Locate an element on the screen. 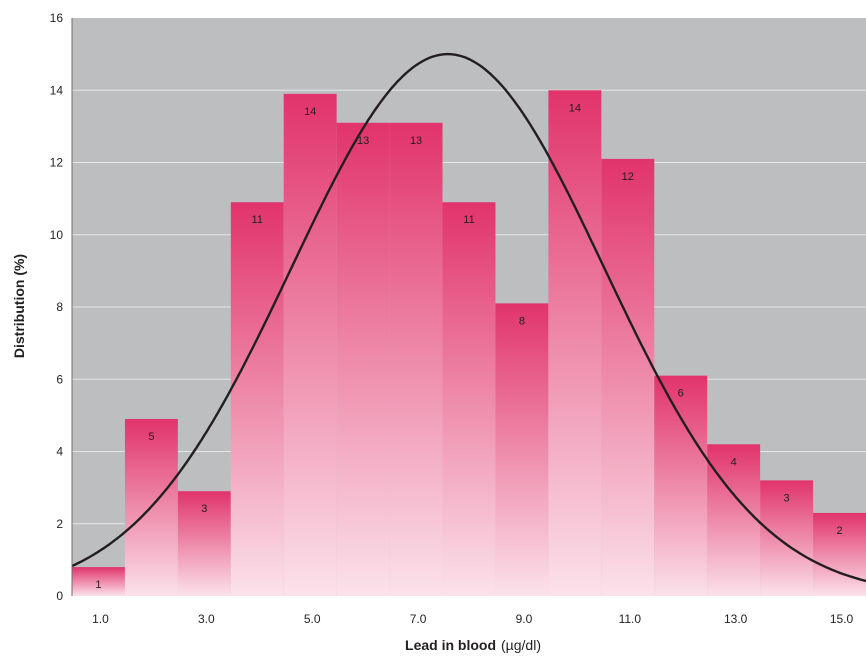 Image resolution: width=866 pixels, height=657 pixels. x-axis-title-text: Lead in blood is located at coordinates (450, 645).